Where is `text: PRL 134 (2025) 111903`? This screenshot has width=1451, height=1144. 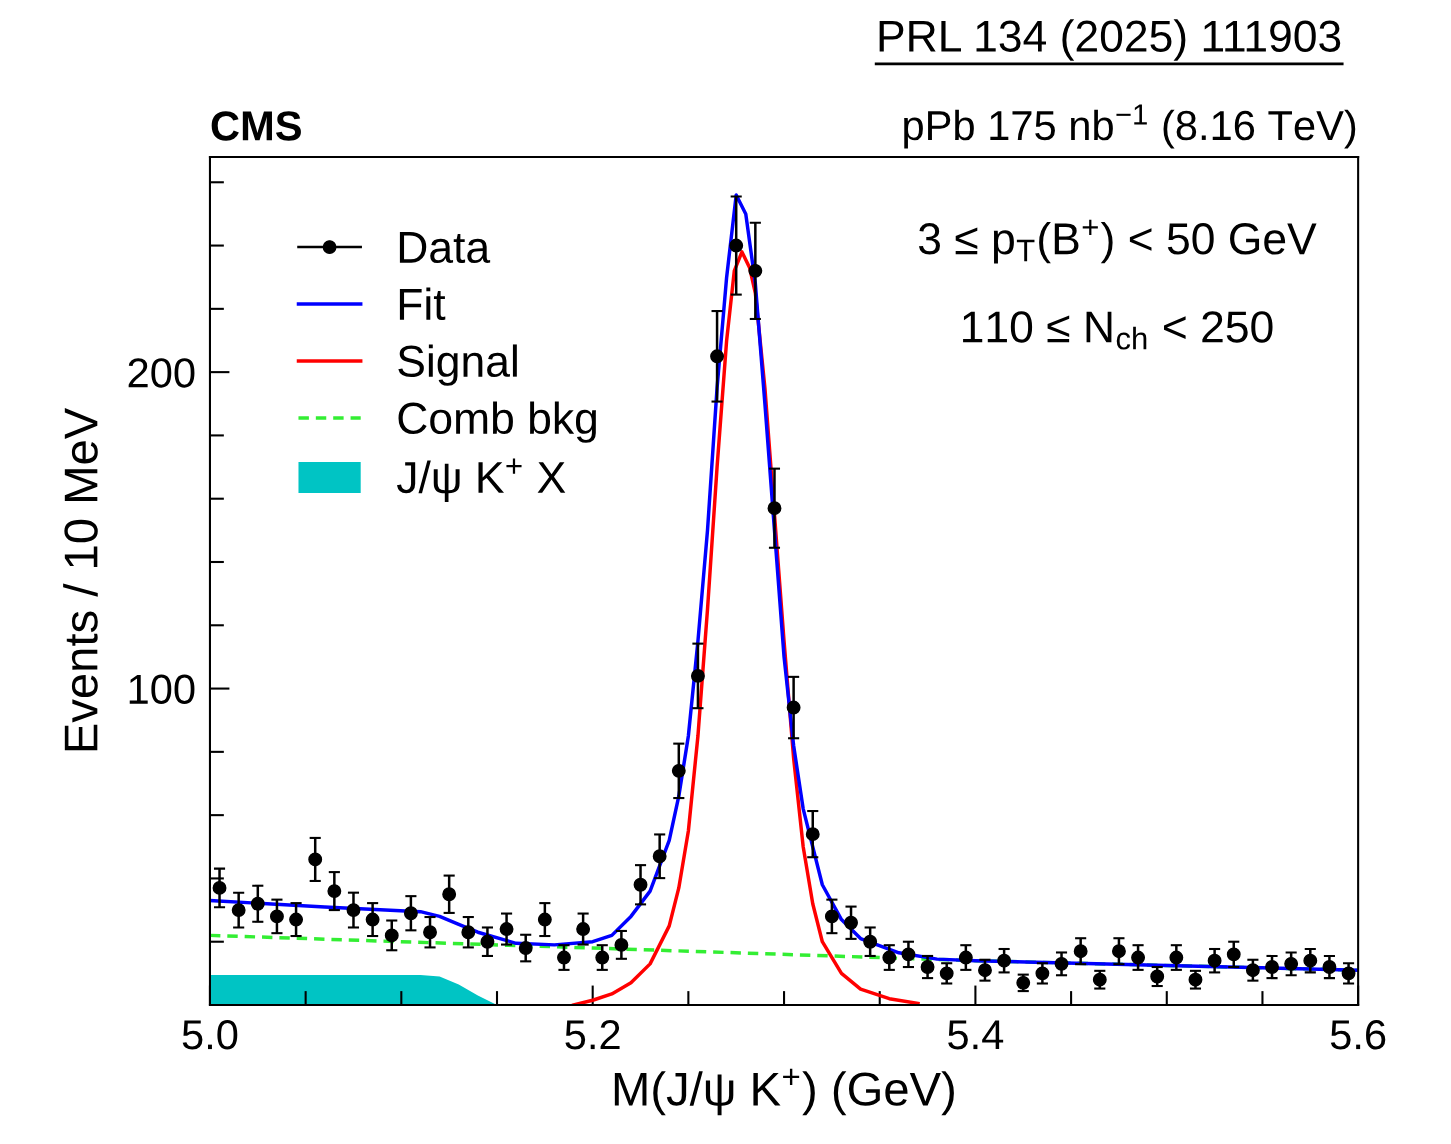 text: PRL 134 (2025) 111903 is located at coordinates (1110, 40).